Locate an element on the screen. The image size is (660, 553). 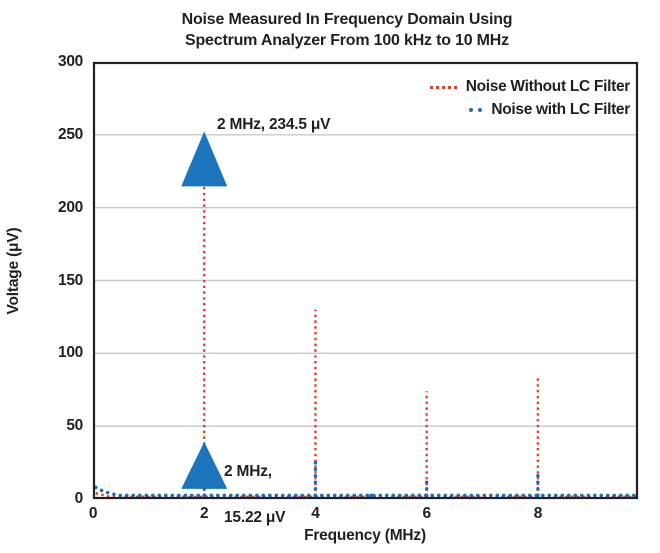
legend-sample-red-dotted is located at coordinates (443, 87).